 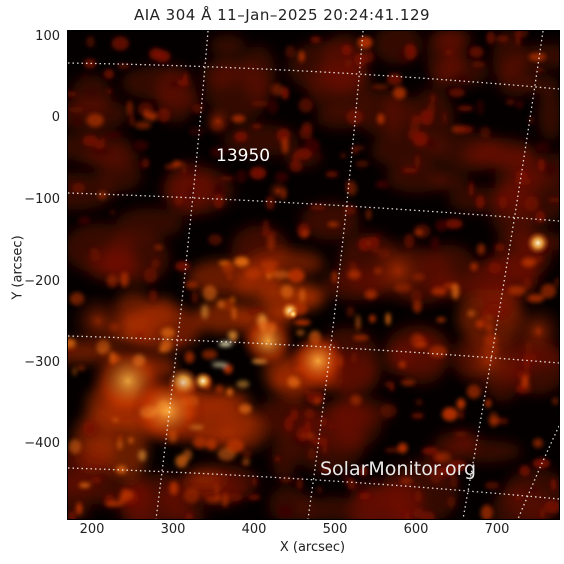 I want to click on x-tick-label: 200, so click(x=92, y=529).